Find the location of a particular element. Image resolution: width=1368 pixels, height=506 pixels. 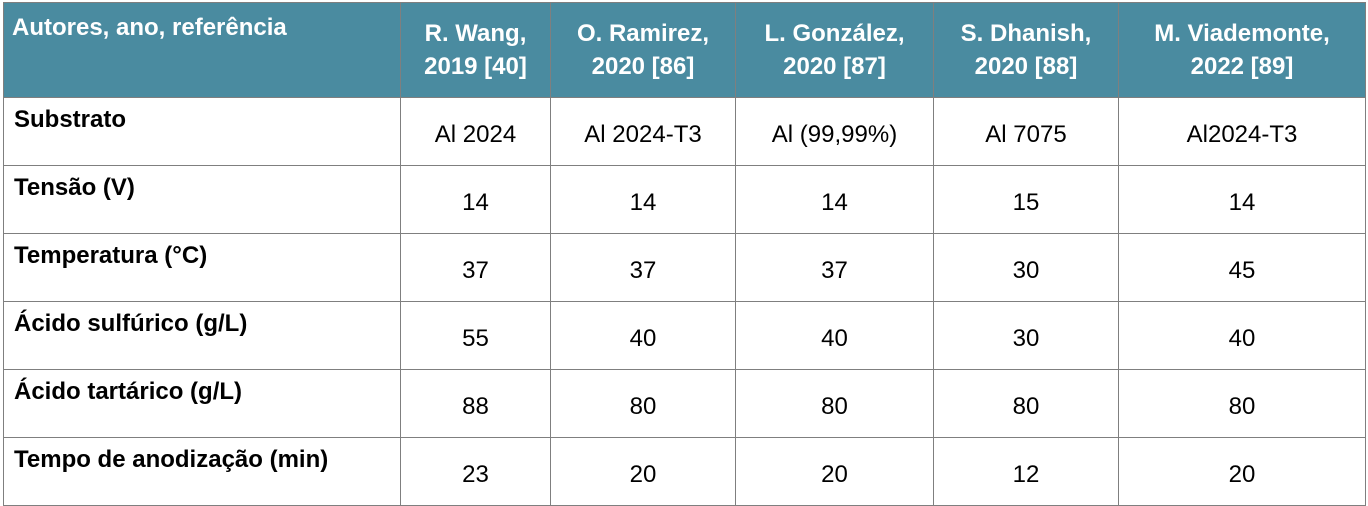

table-cell: Al2024-T3 is located at coordinates (1242, 131).